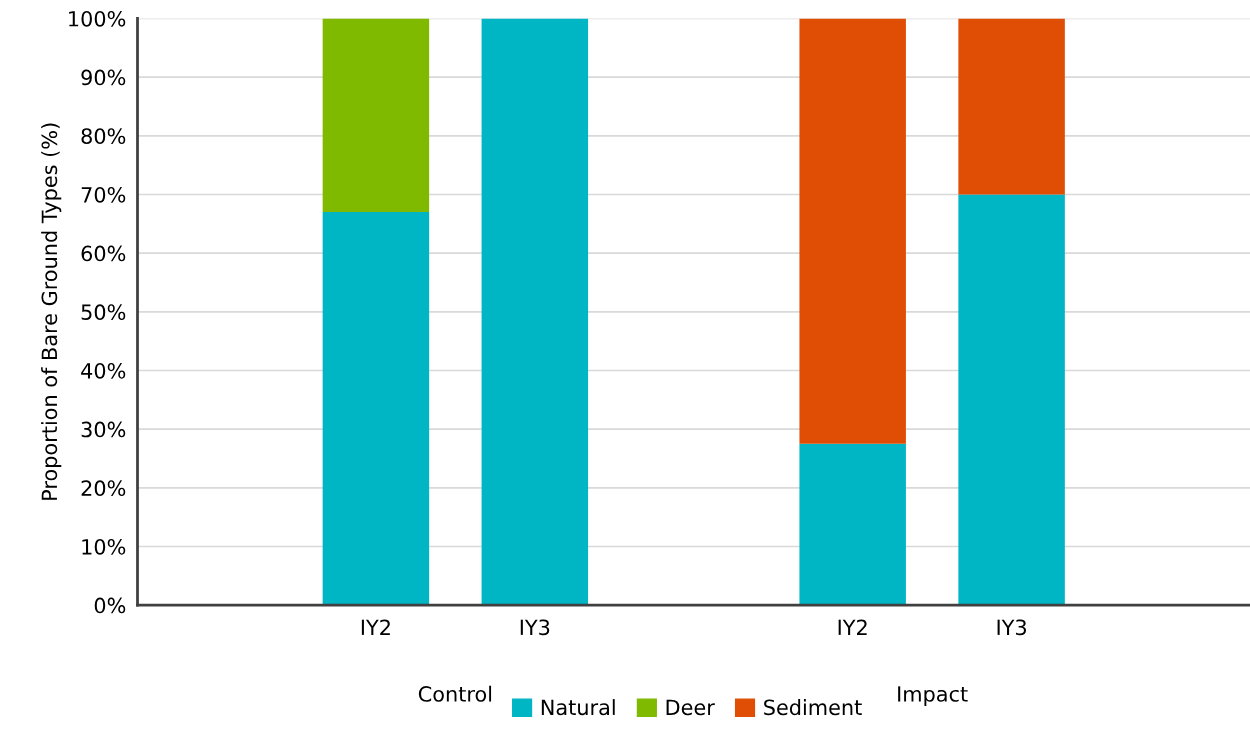 The height and width of the screenshot is (738, 1250). I want to click on legend-label: Deer, so click(690, 707).